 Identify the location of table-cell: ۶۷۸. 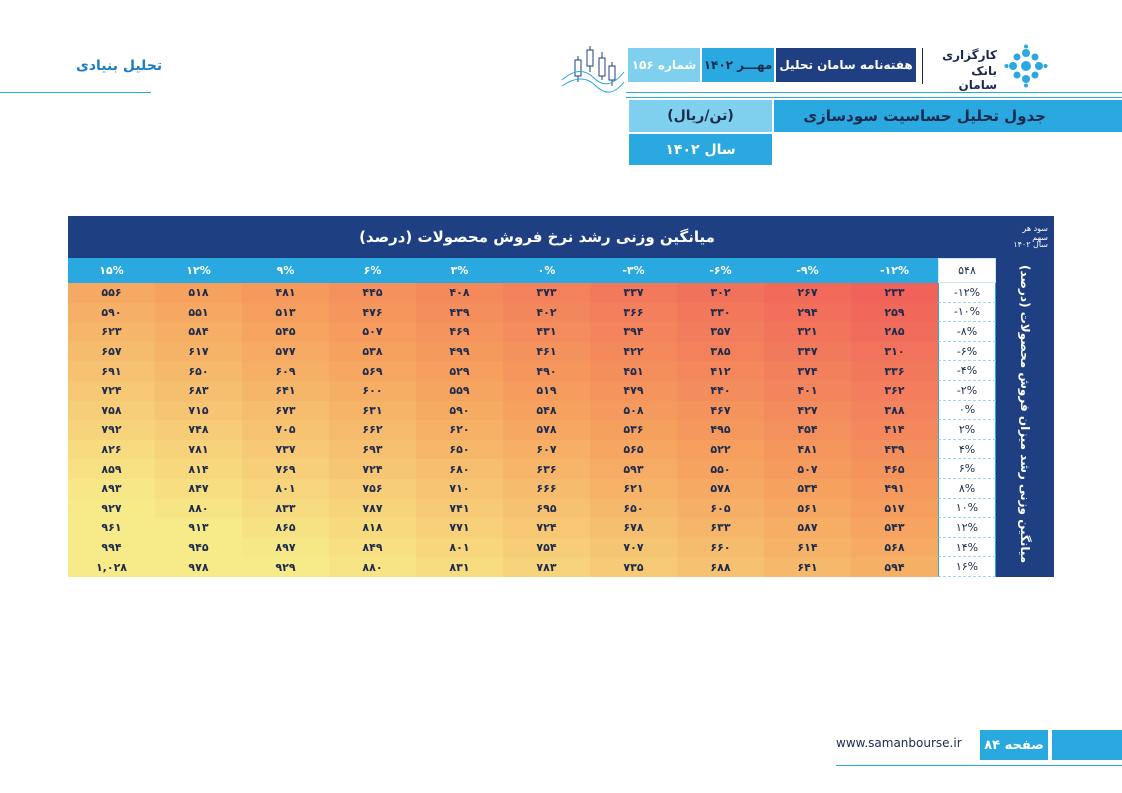
(633, 528).